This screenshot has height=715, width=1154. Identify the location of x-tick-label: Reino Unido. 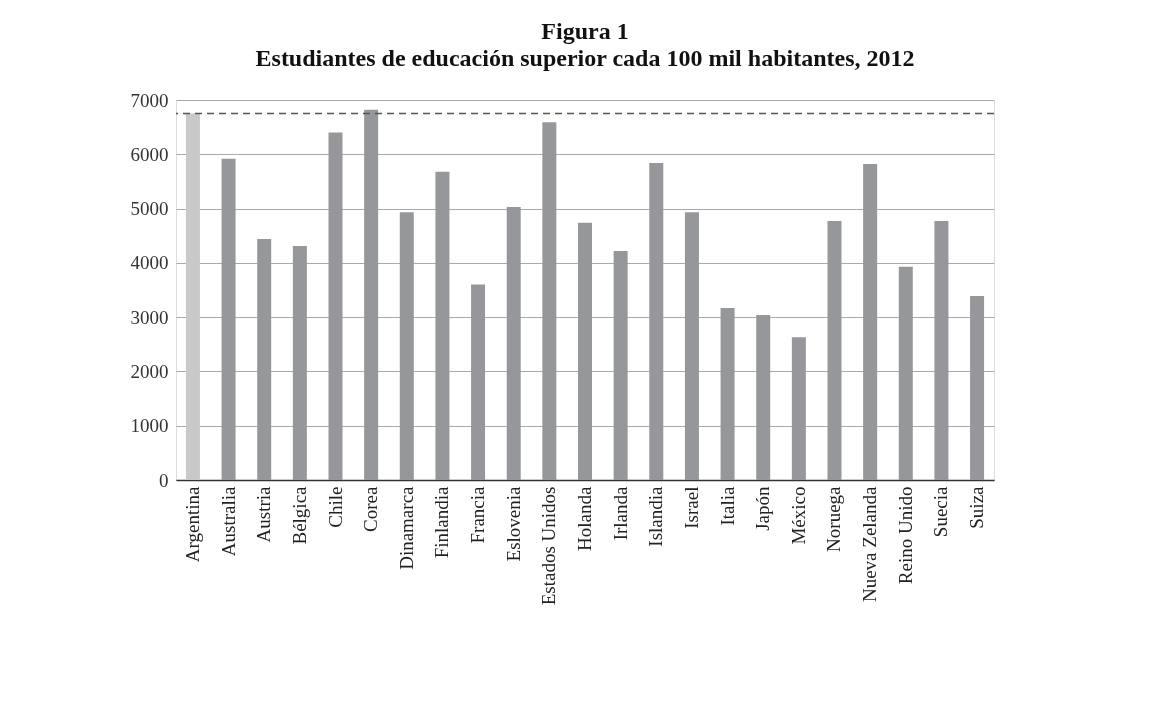
(905, 535).